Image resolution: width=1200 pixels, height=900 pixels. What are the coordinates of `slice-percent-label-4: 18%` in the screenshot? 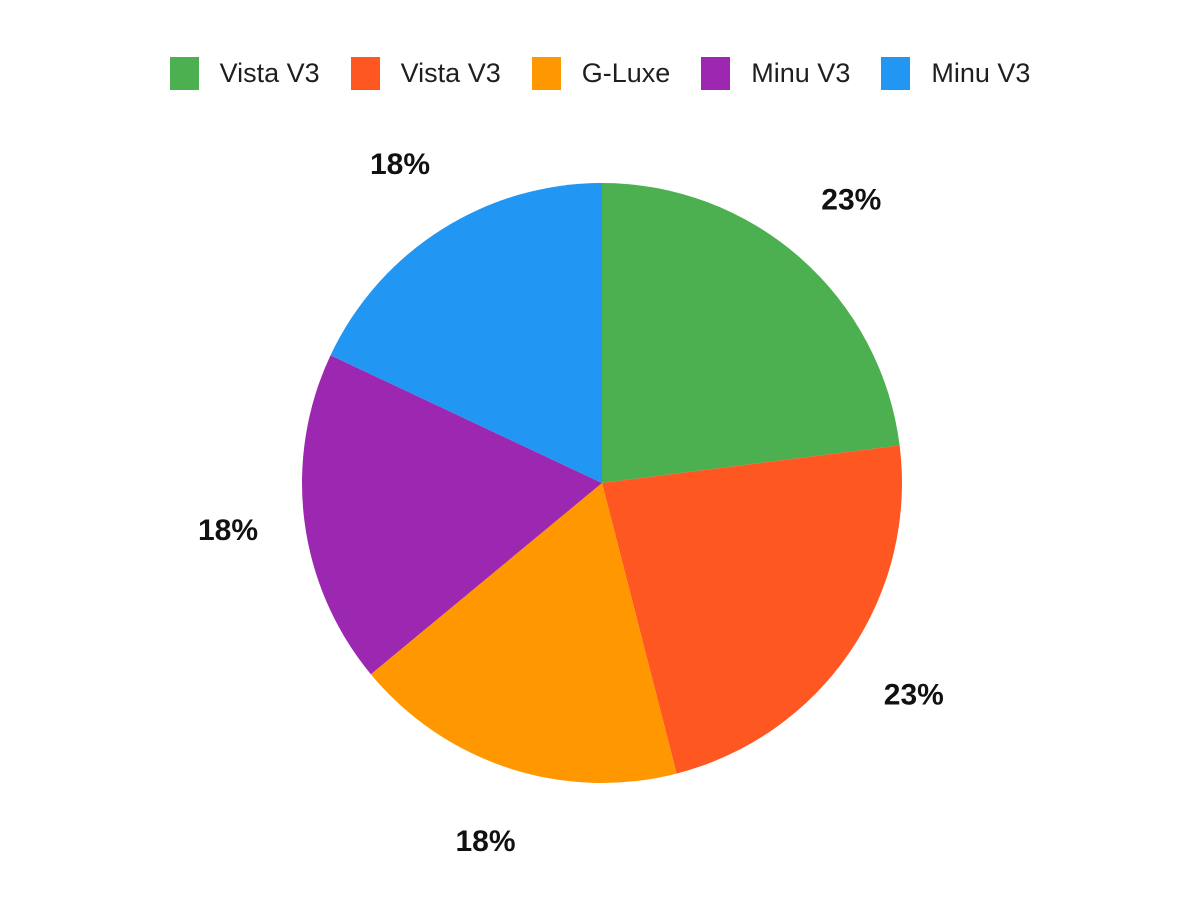 It's located at (400, 164).